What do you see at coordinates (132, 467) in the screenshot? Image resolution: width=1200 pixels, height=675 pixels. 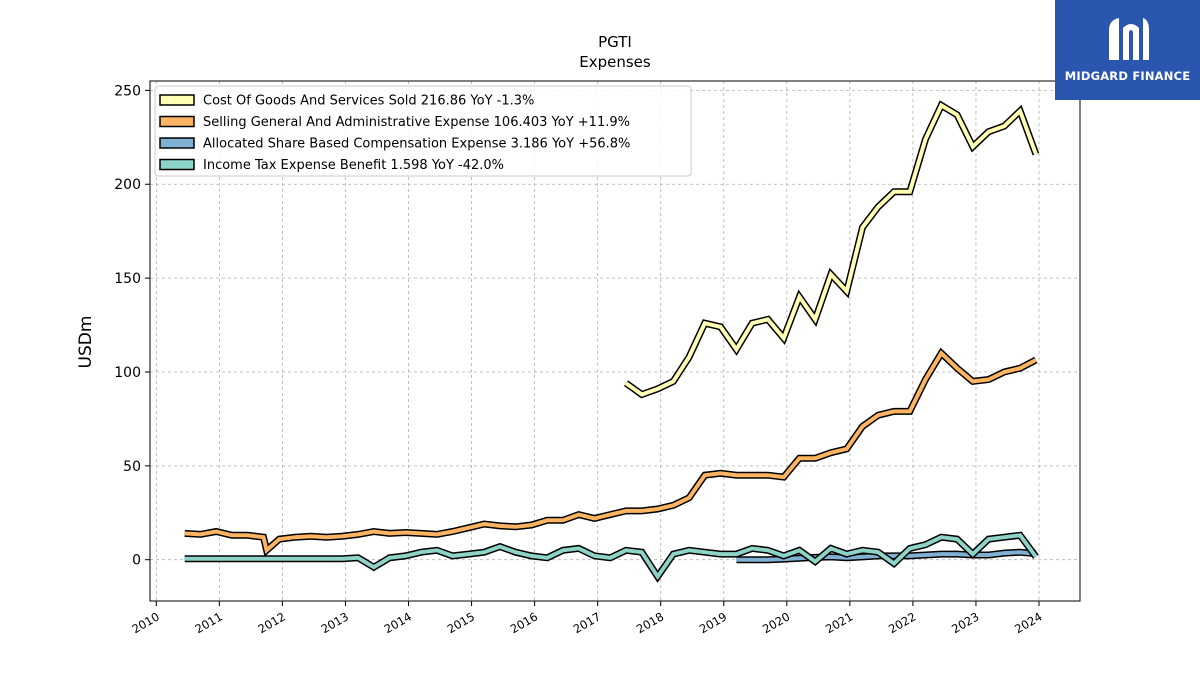 I see `y-tick-label: 50` at bounding box center [132, 467].